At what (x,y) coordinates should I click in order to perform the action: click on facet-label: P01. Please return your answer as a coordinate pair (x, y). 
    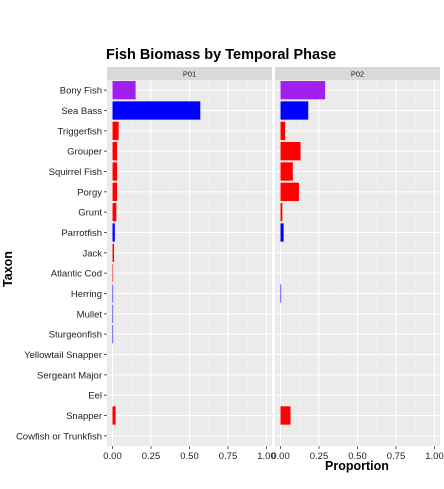
    Looking at the image, I should click on (189, 74).